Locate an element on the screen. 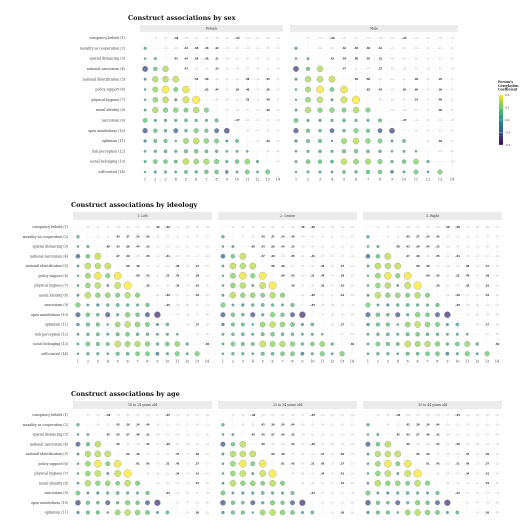 This screenshot has width=520, height=524. row-label: physical hygiene (7) is located at coordinates (108, 100).